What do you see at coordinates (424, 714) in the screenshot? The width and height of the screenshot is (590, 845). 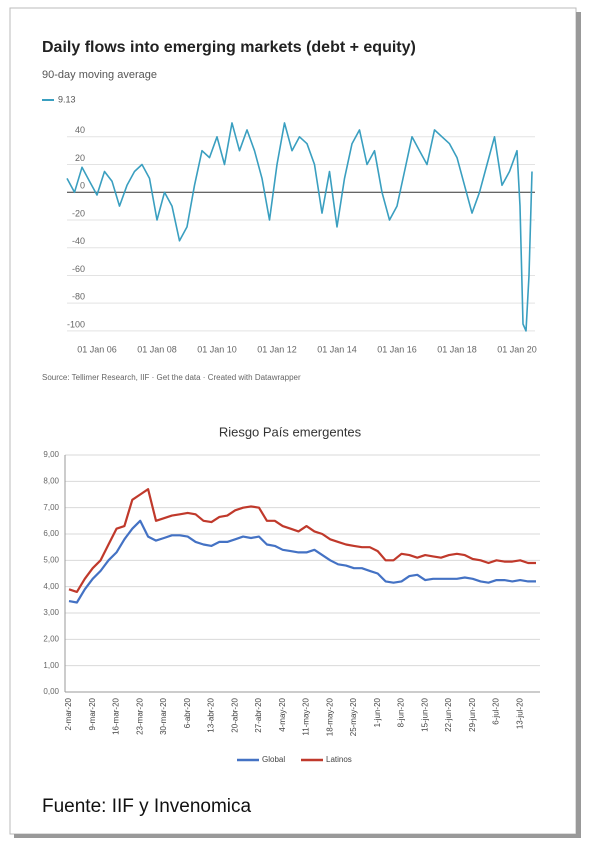 I see `x-tick-label: 15-jun-20` at bounding box center [424, 714].